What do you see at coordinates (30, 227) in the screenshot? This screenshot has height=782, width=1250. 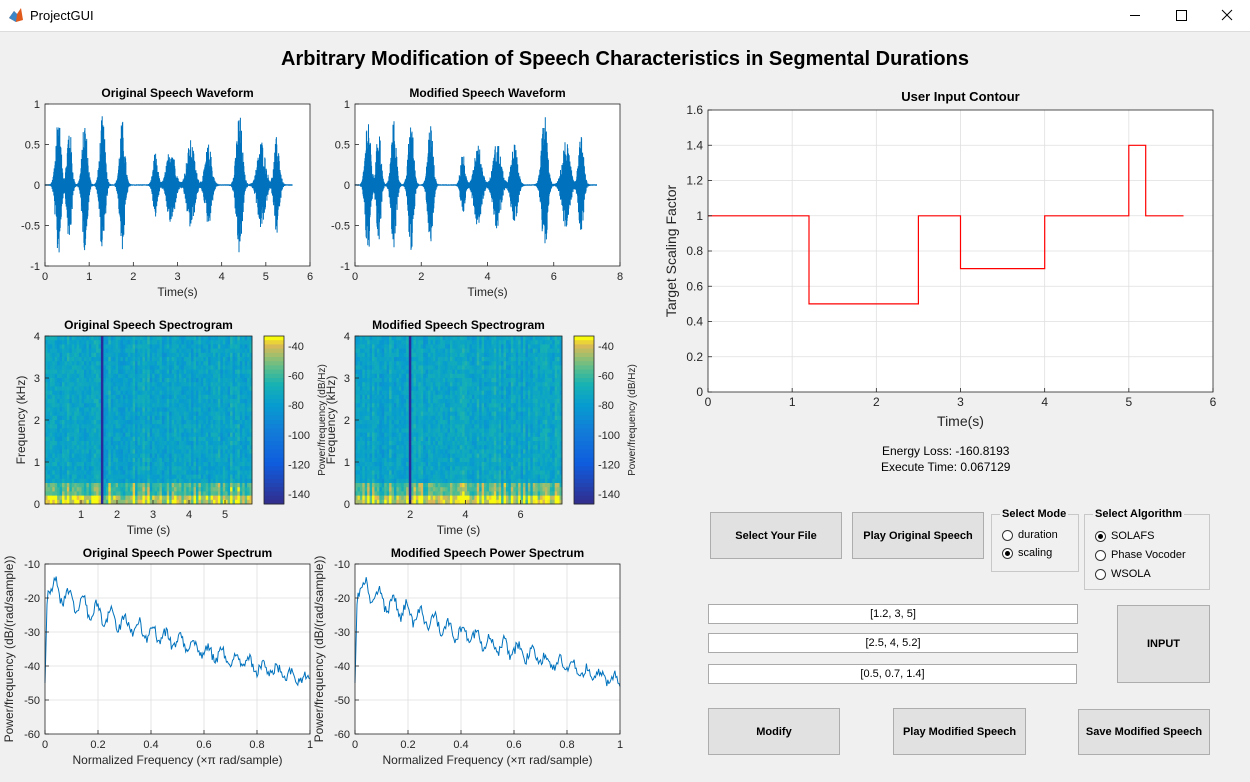 I see `y-tick-label: -0.5` at bounding box center [30, 227].